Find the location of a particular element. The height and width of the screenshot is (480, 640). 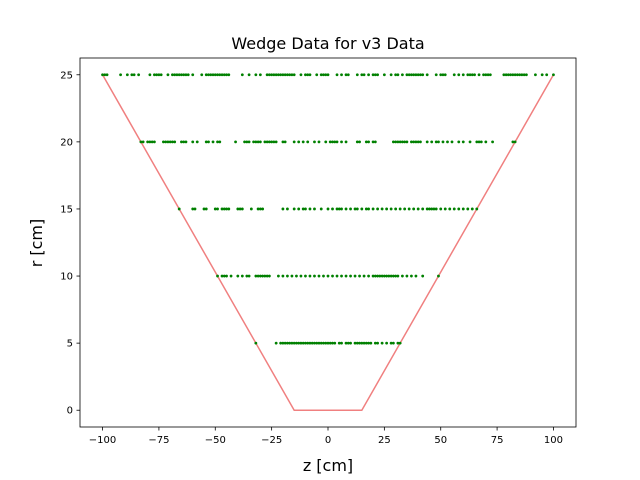

y-tick-label: 0 is located at coordinates (70, 411).